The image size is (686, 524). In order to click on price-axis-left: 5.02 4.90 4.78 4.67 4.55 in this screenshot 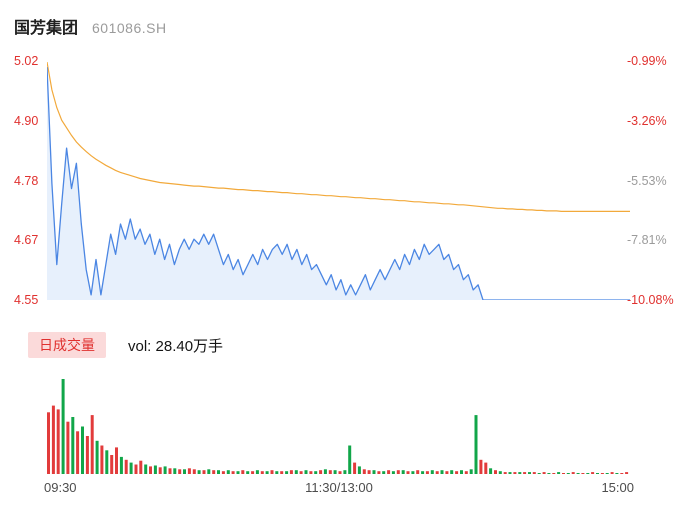, I will do `click(26, 181)`.